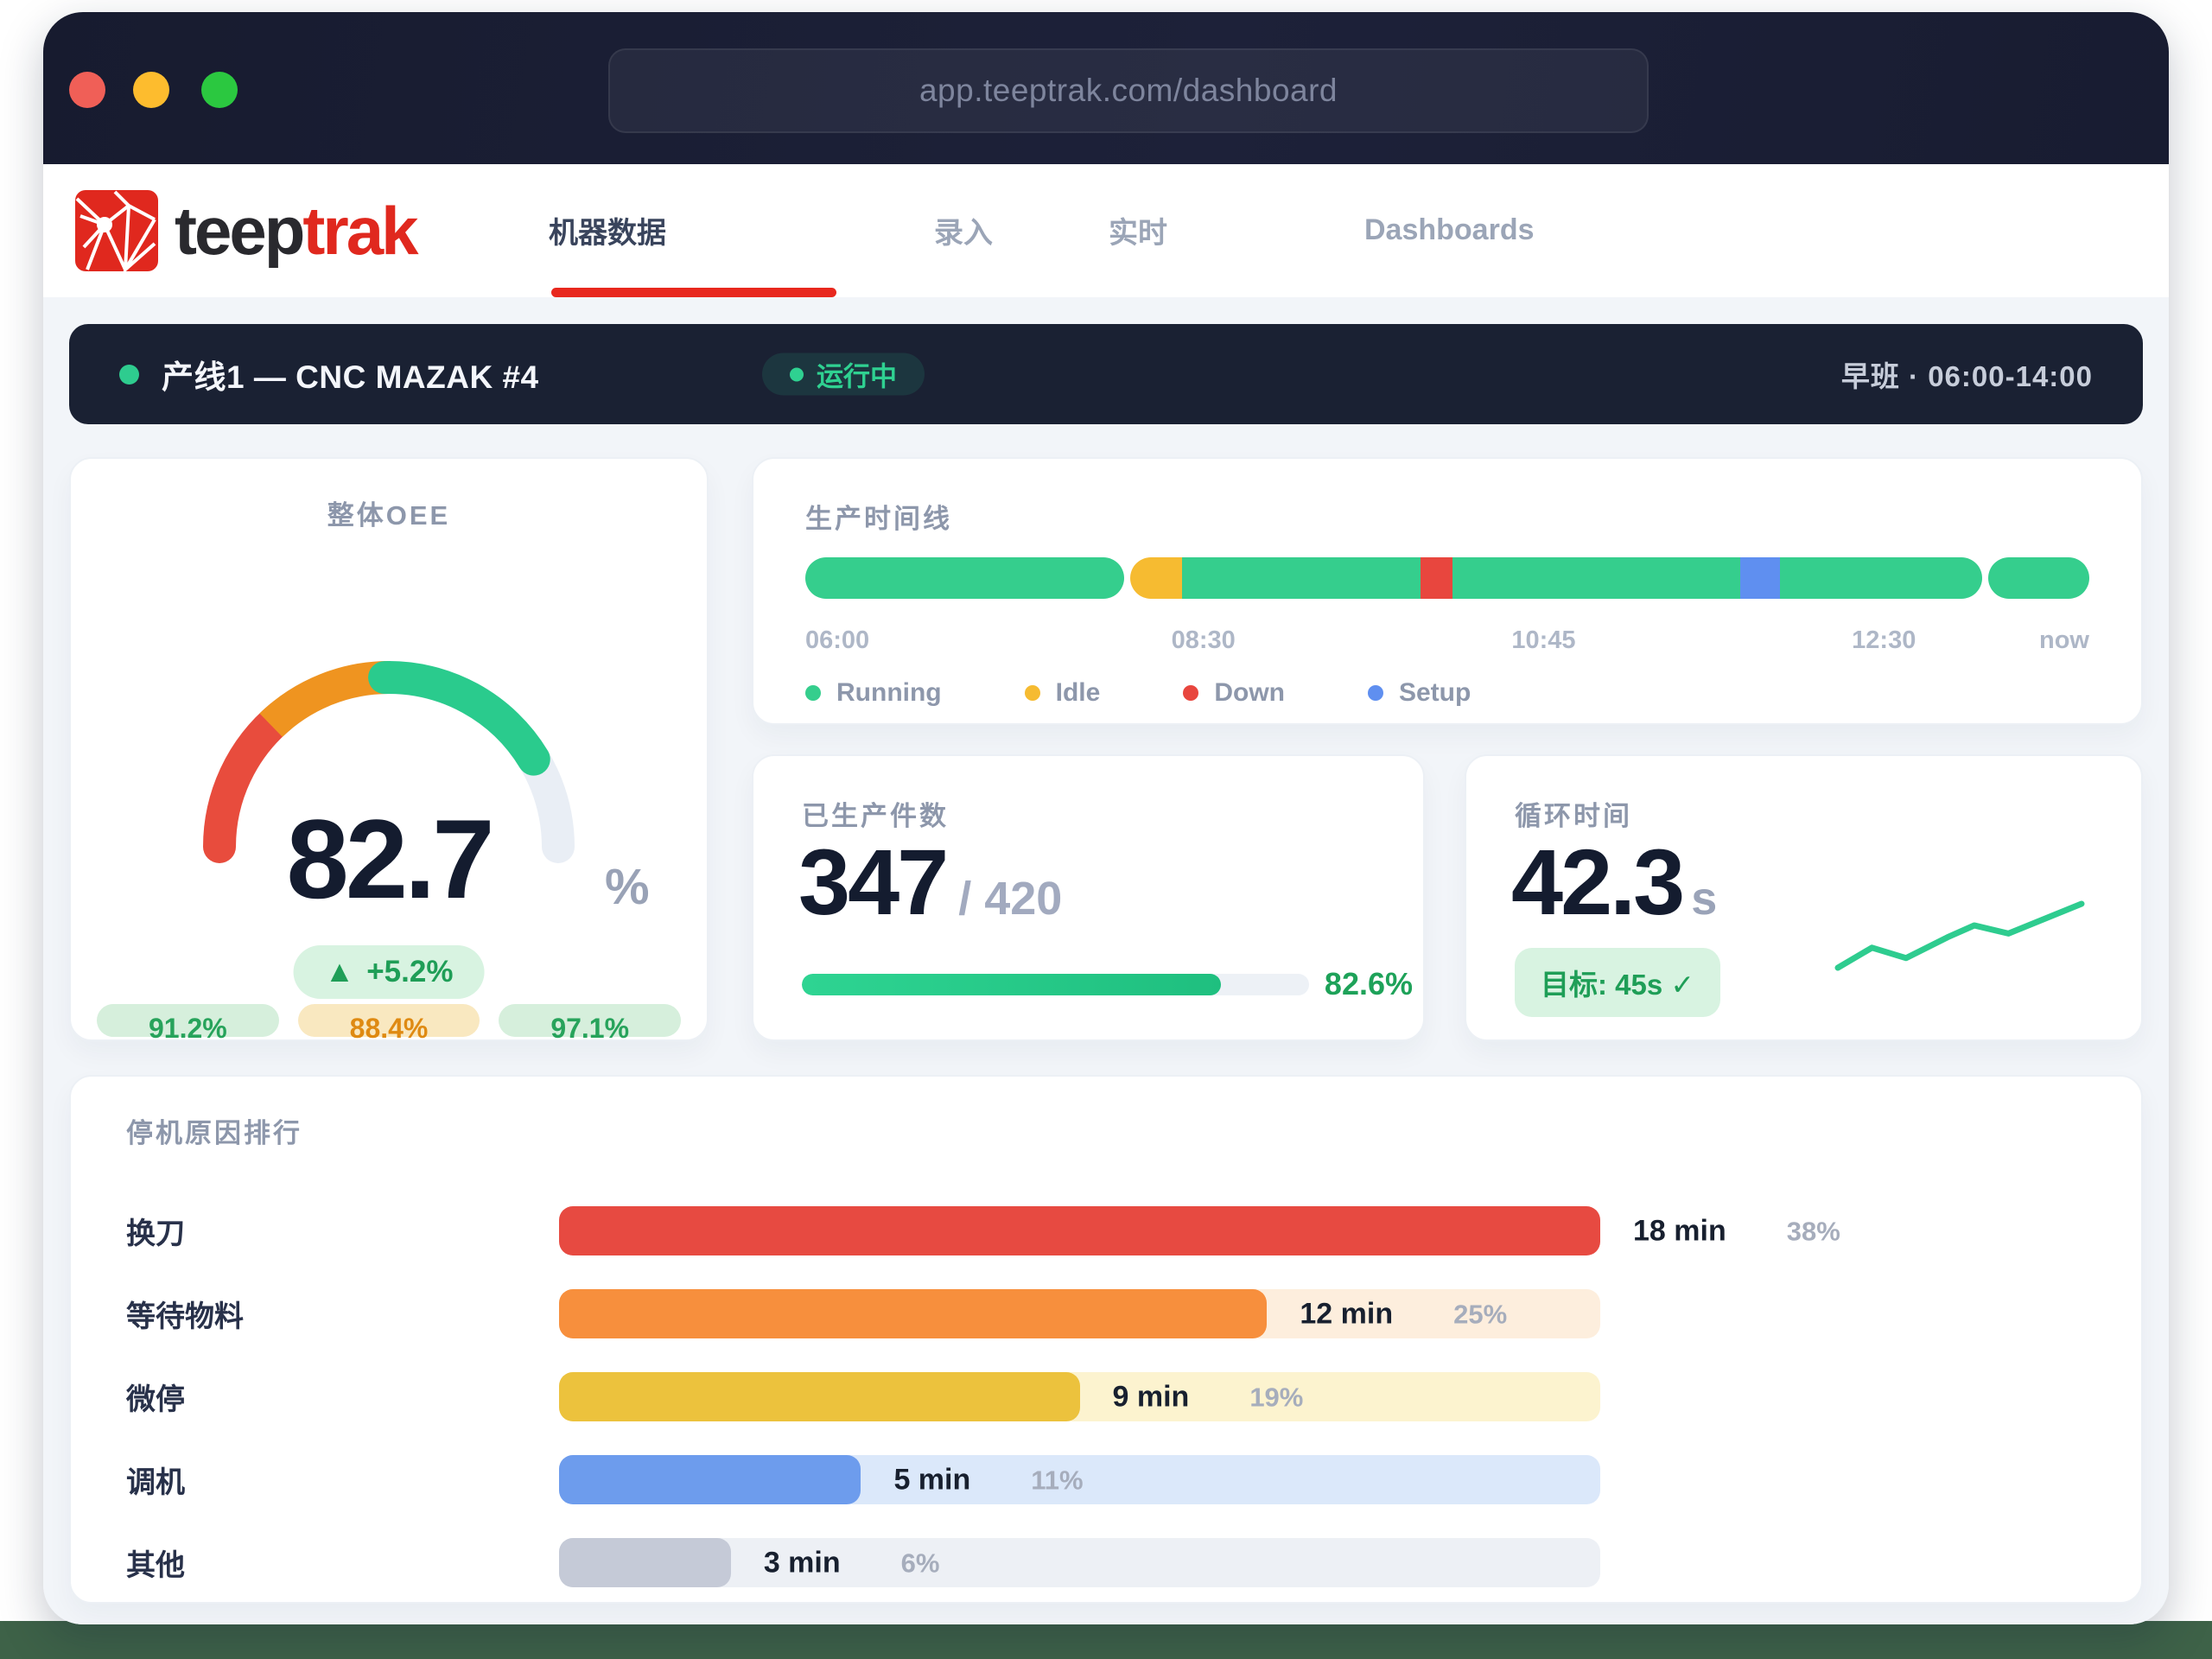  What do you see at coordinates (155, 1565) in the screenshot?
I see `downtime-reason-label: 其他` at bounding box center [155, 1565].